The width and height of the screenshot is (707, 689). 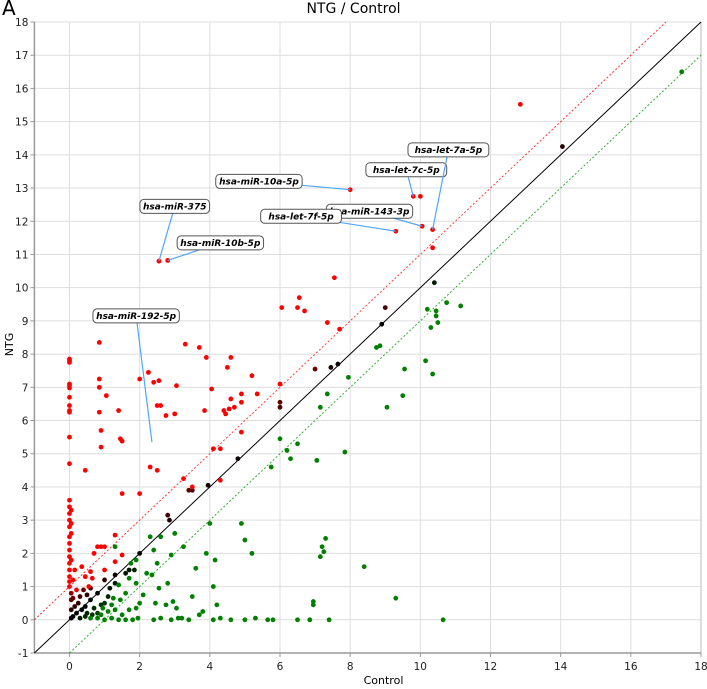 What do you see at coordinates (21, 222) in the screenshot?
I see `y-tick-label: 12` at bounding box center [21, 222].